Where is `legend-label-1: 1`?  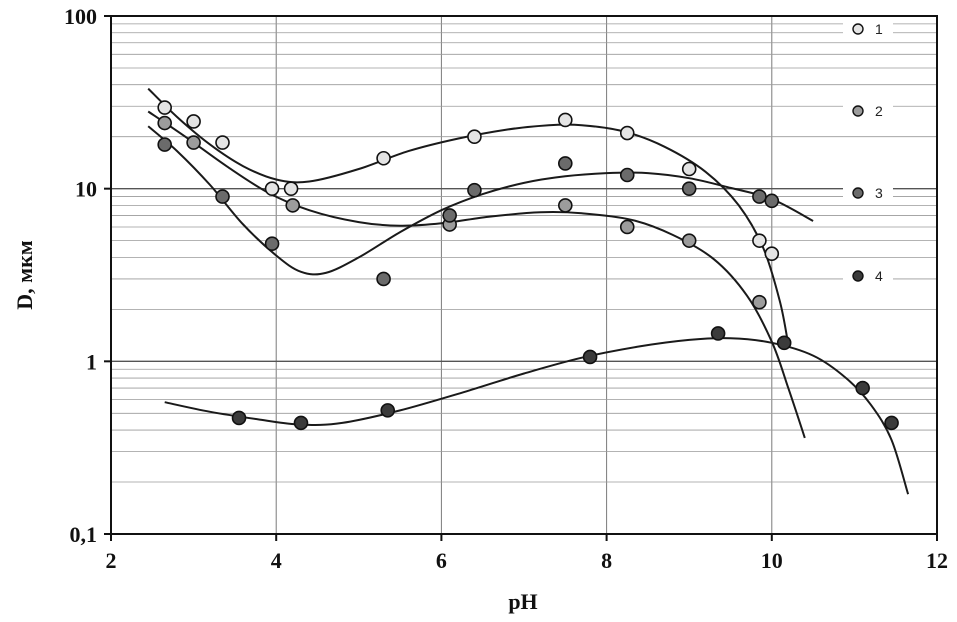
legend-label-1: 1 is located at coordinates (879, 29).